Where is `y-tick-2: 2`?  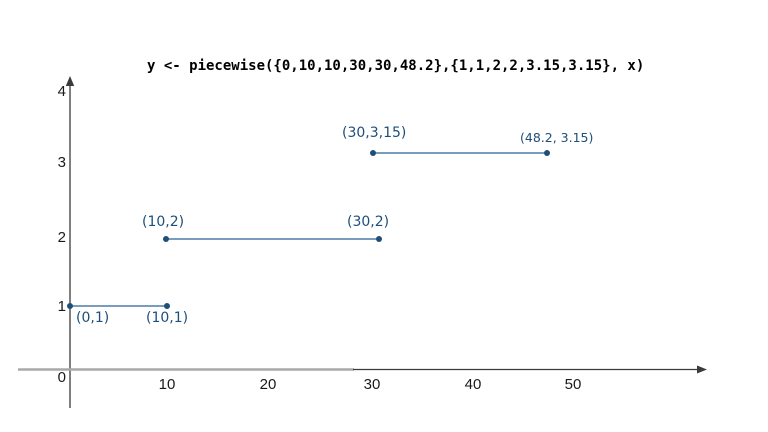 y-tick-2: 2 is located at coordinates (61, 237).